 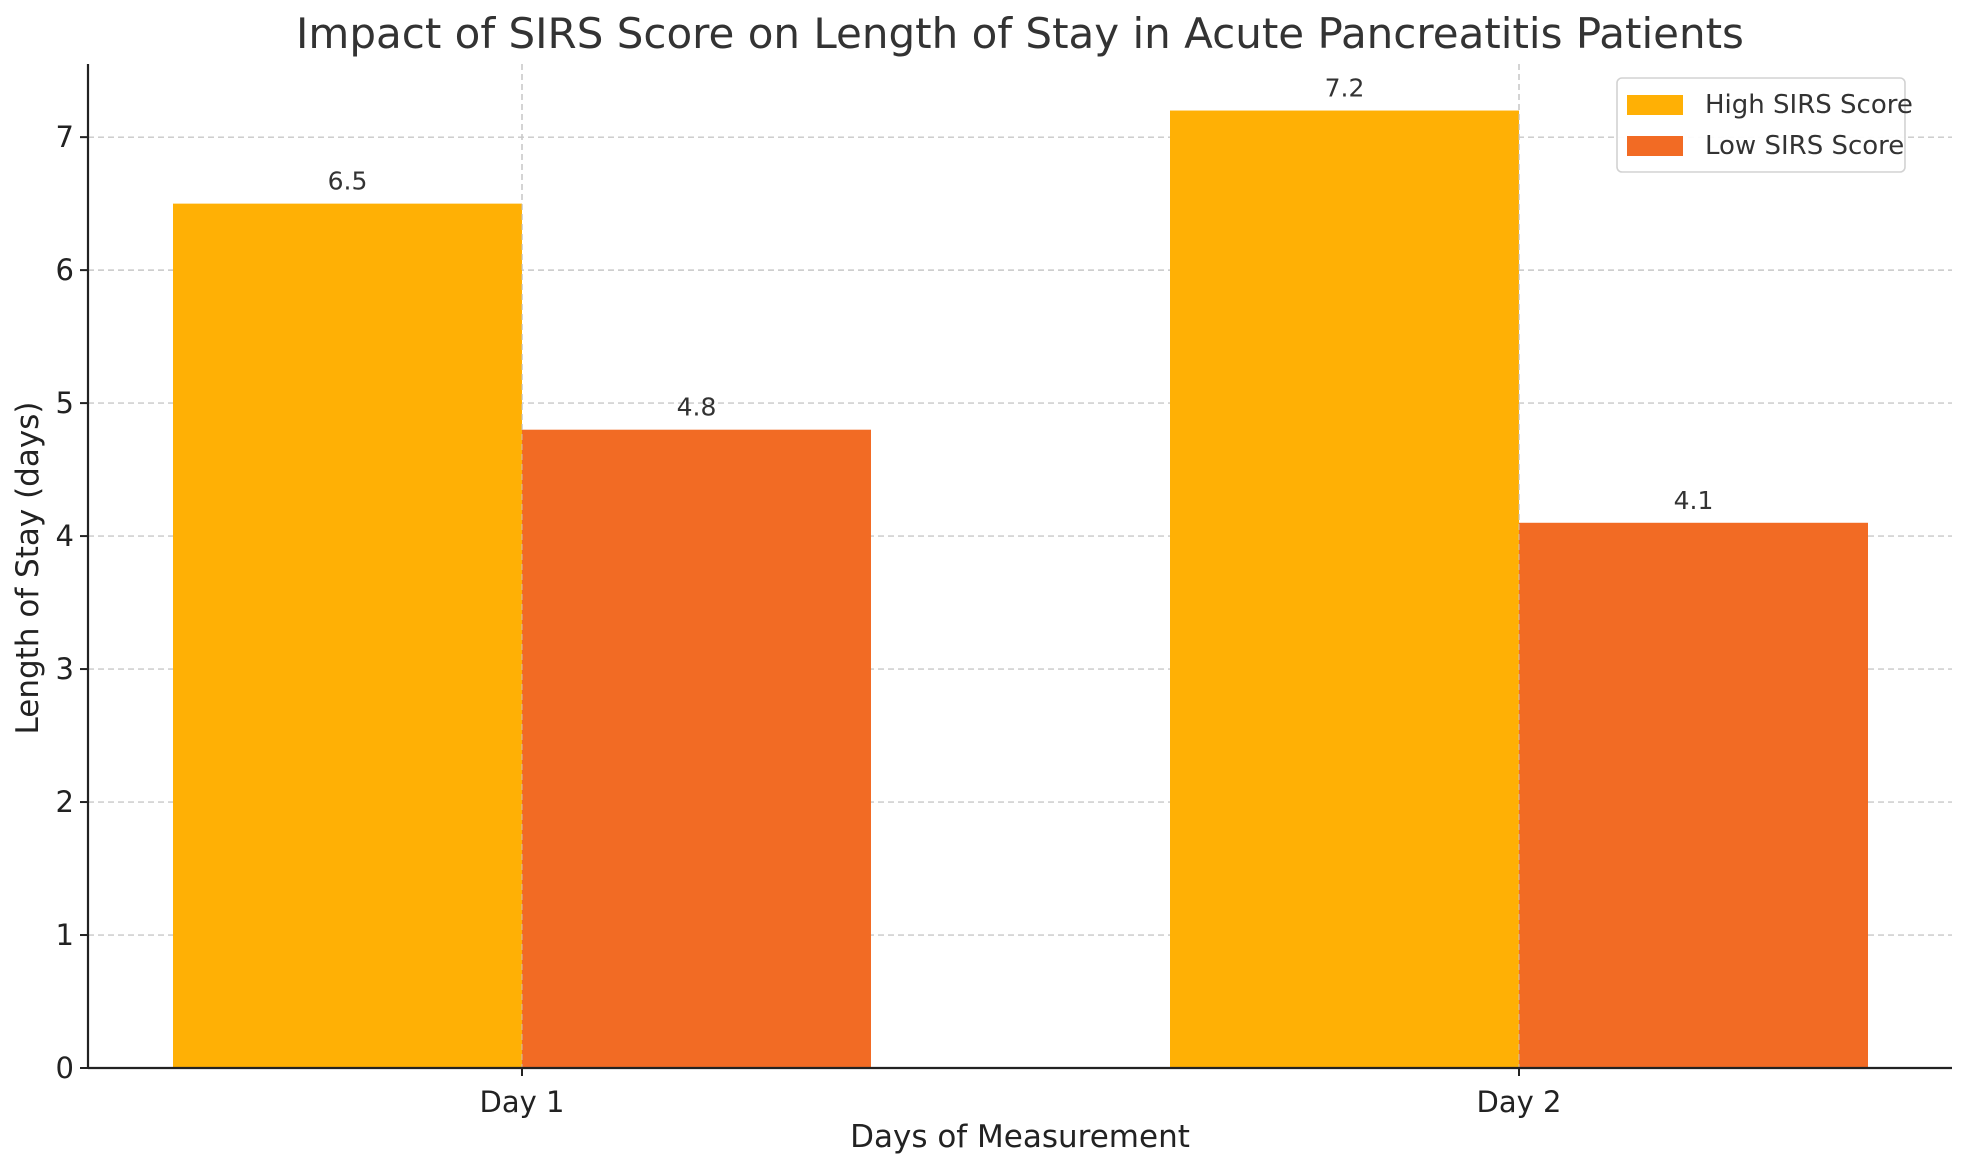 I want to click on y-tick-label: 6, so click(x=65, y=270).